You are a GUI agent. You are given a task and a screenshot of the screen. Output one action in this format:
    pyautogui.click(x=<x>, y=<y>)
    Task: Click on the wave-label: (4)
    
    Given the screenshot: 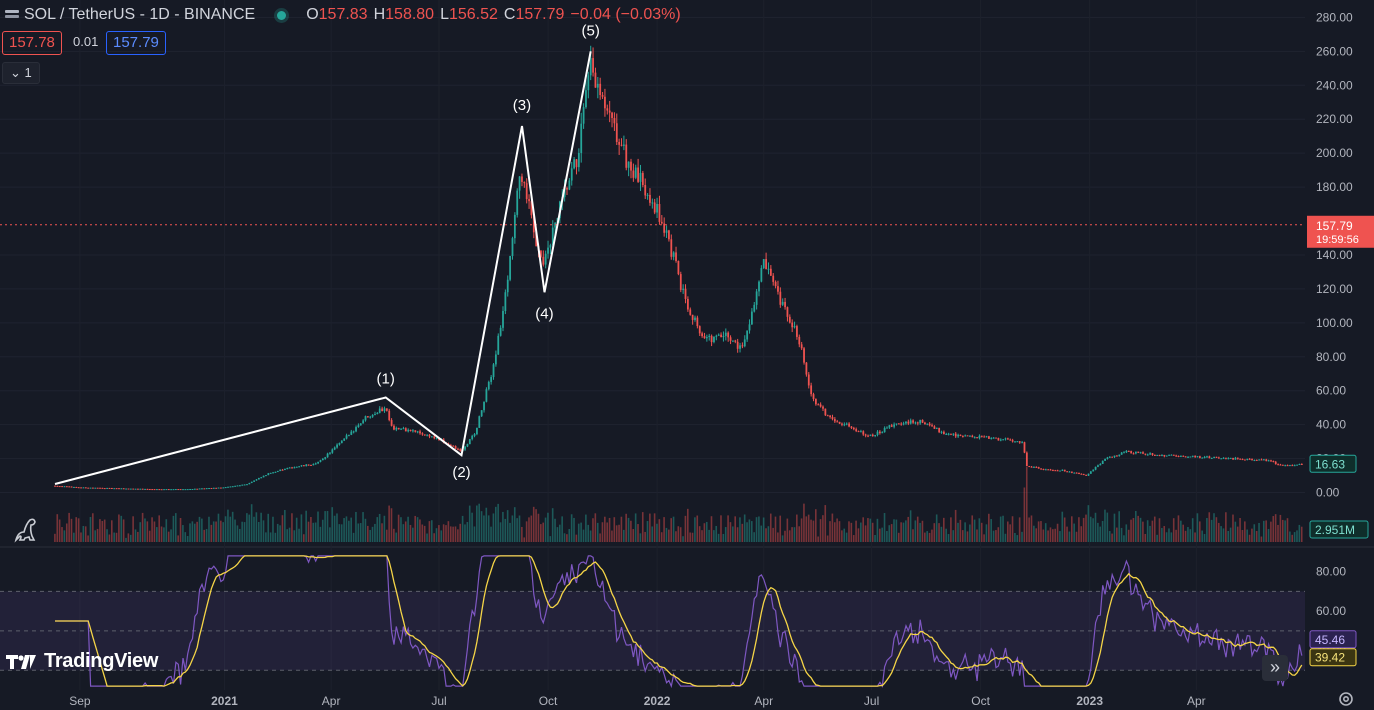 What is the action you would take?
    pyautogui.click(x=544, y=313)
    